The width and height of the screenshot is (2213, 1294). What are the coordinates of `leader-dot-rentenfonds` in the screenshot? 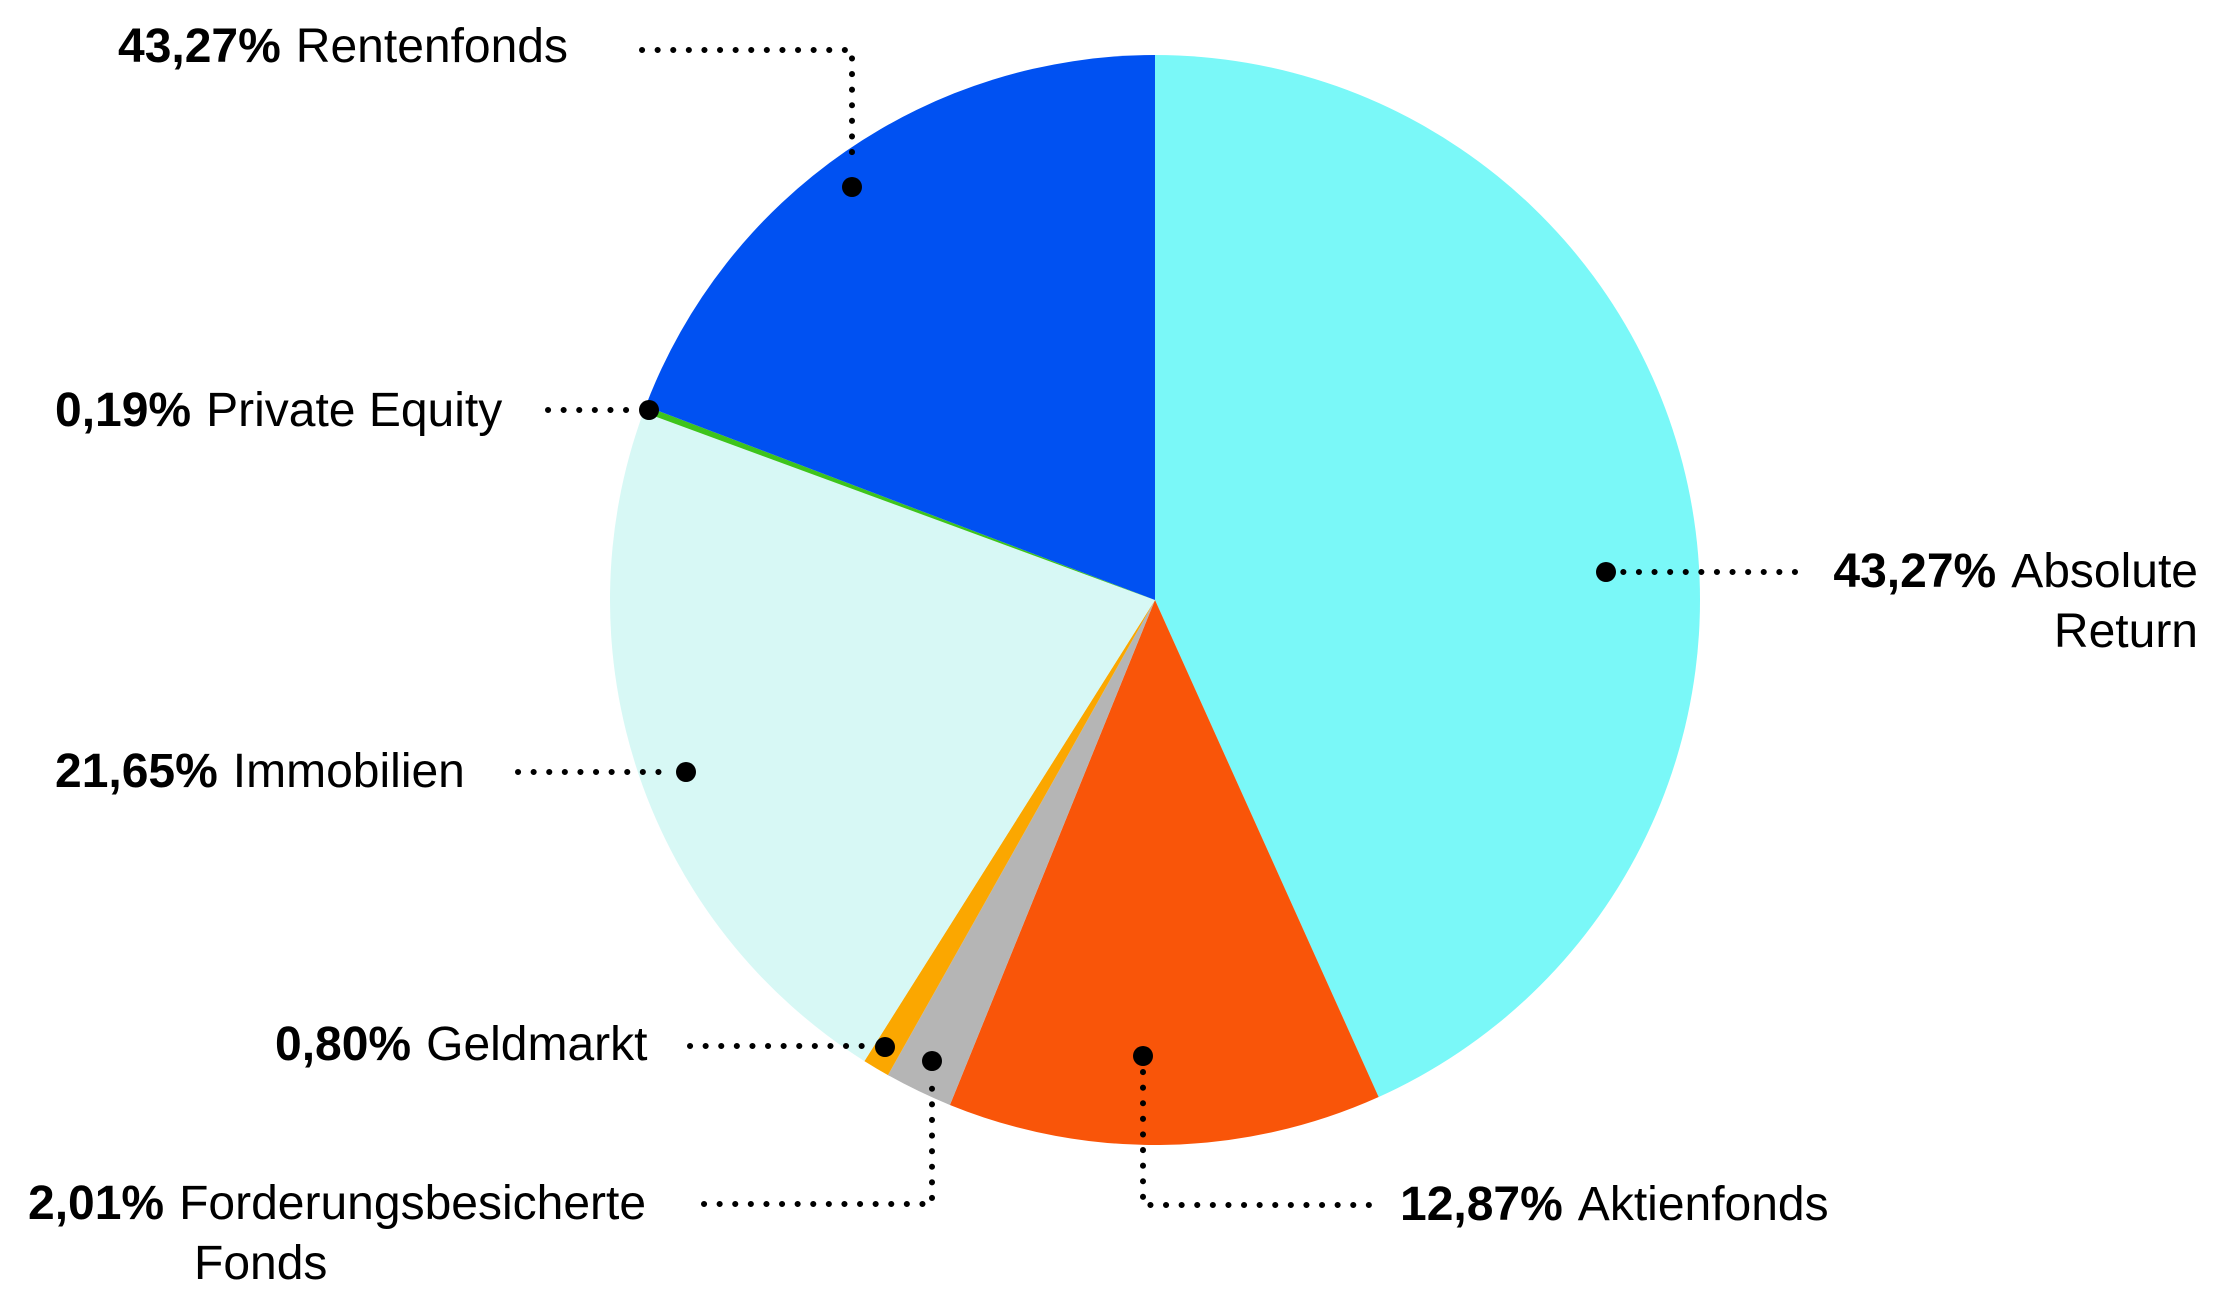 It's located at (852, 187).